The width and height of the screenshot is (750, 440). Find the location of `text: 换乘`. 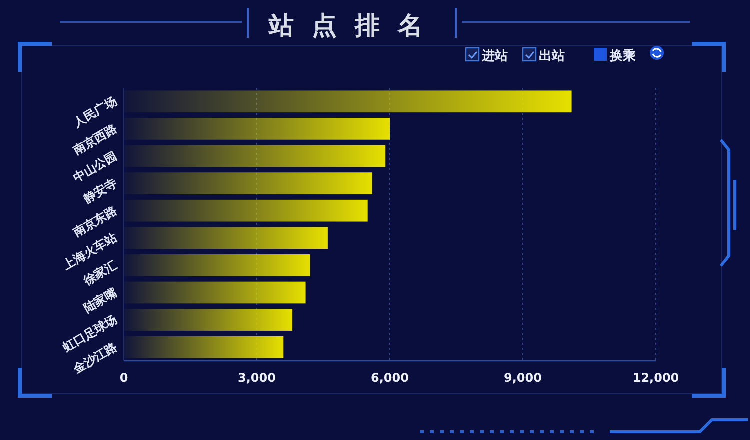

text: 换乘 is located at coordinates (623, 56).